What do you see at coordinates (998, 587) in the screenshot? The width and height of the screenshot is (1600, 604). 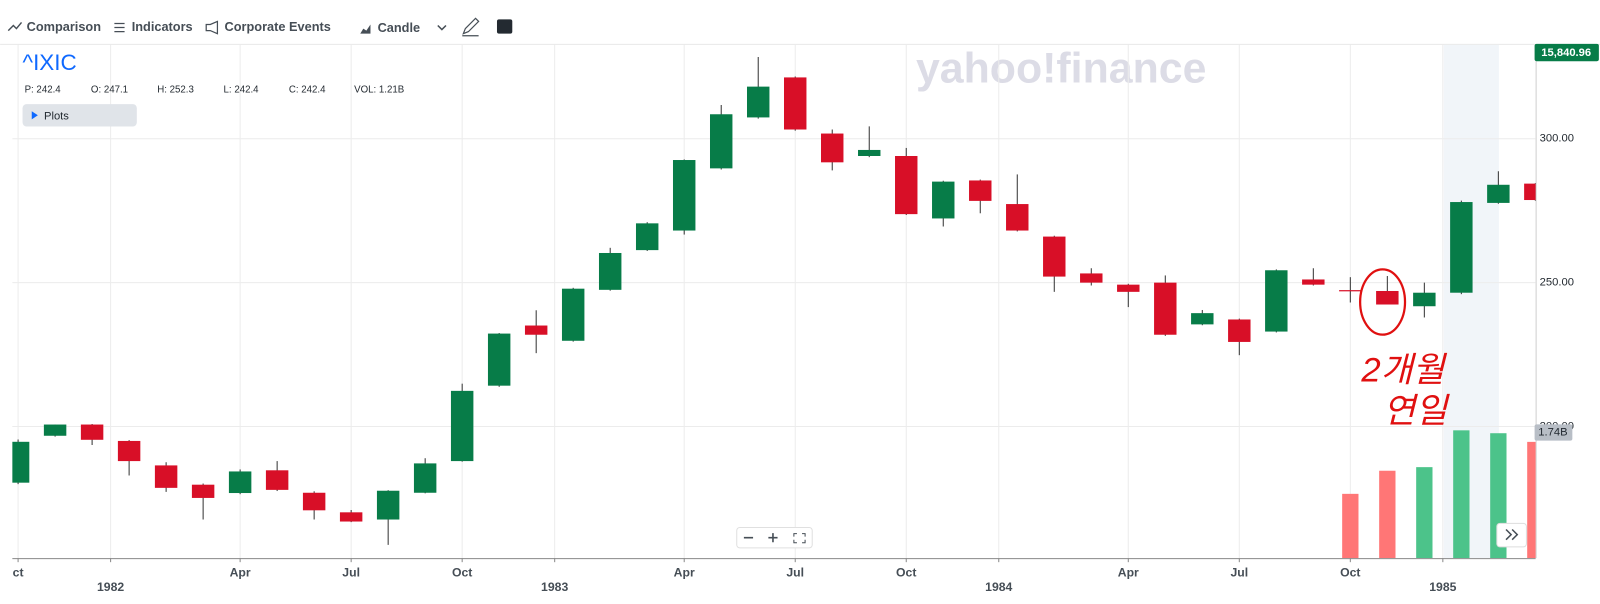 I see `x-tick-label: 1984` at bounding box center [998, 587].